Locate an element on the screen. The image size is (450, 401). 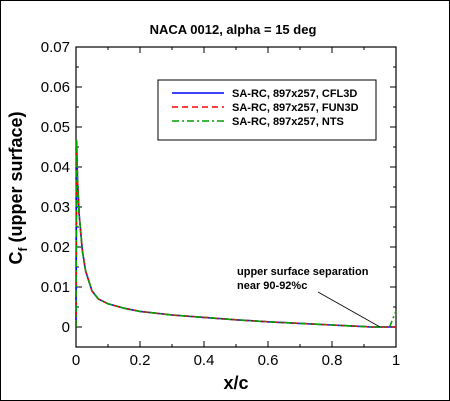
y-axis-title: Cf (upper surface) is located at coordinates (18, 187).